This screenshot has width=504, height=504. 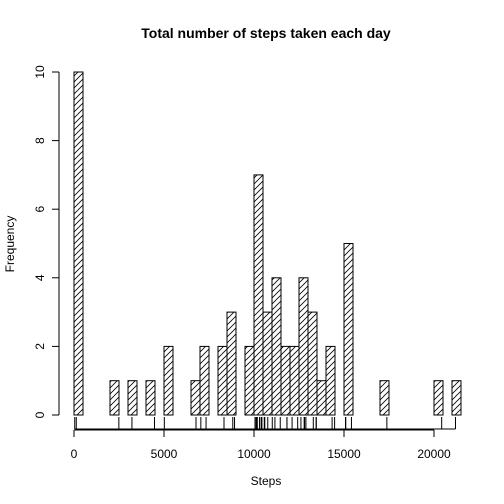 I want to click on chart-title: Total number of steps taken each day, so click(x=266, y=33).